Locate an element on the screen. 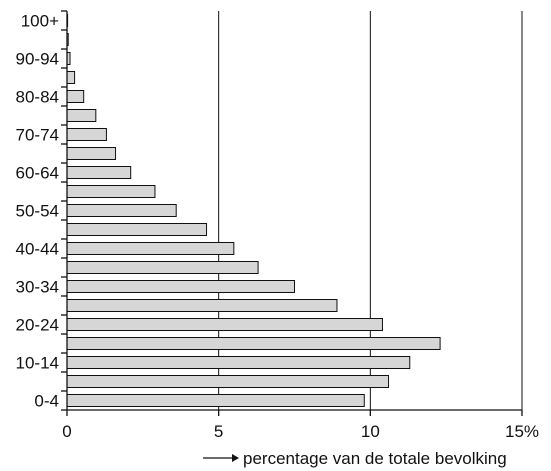  y-tick-label: 50-54 is located at coordinates (37, 211).